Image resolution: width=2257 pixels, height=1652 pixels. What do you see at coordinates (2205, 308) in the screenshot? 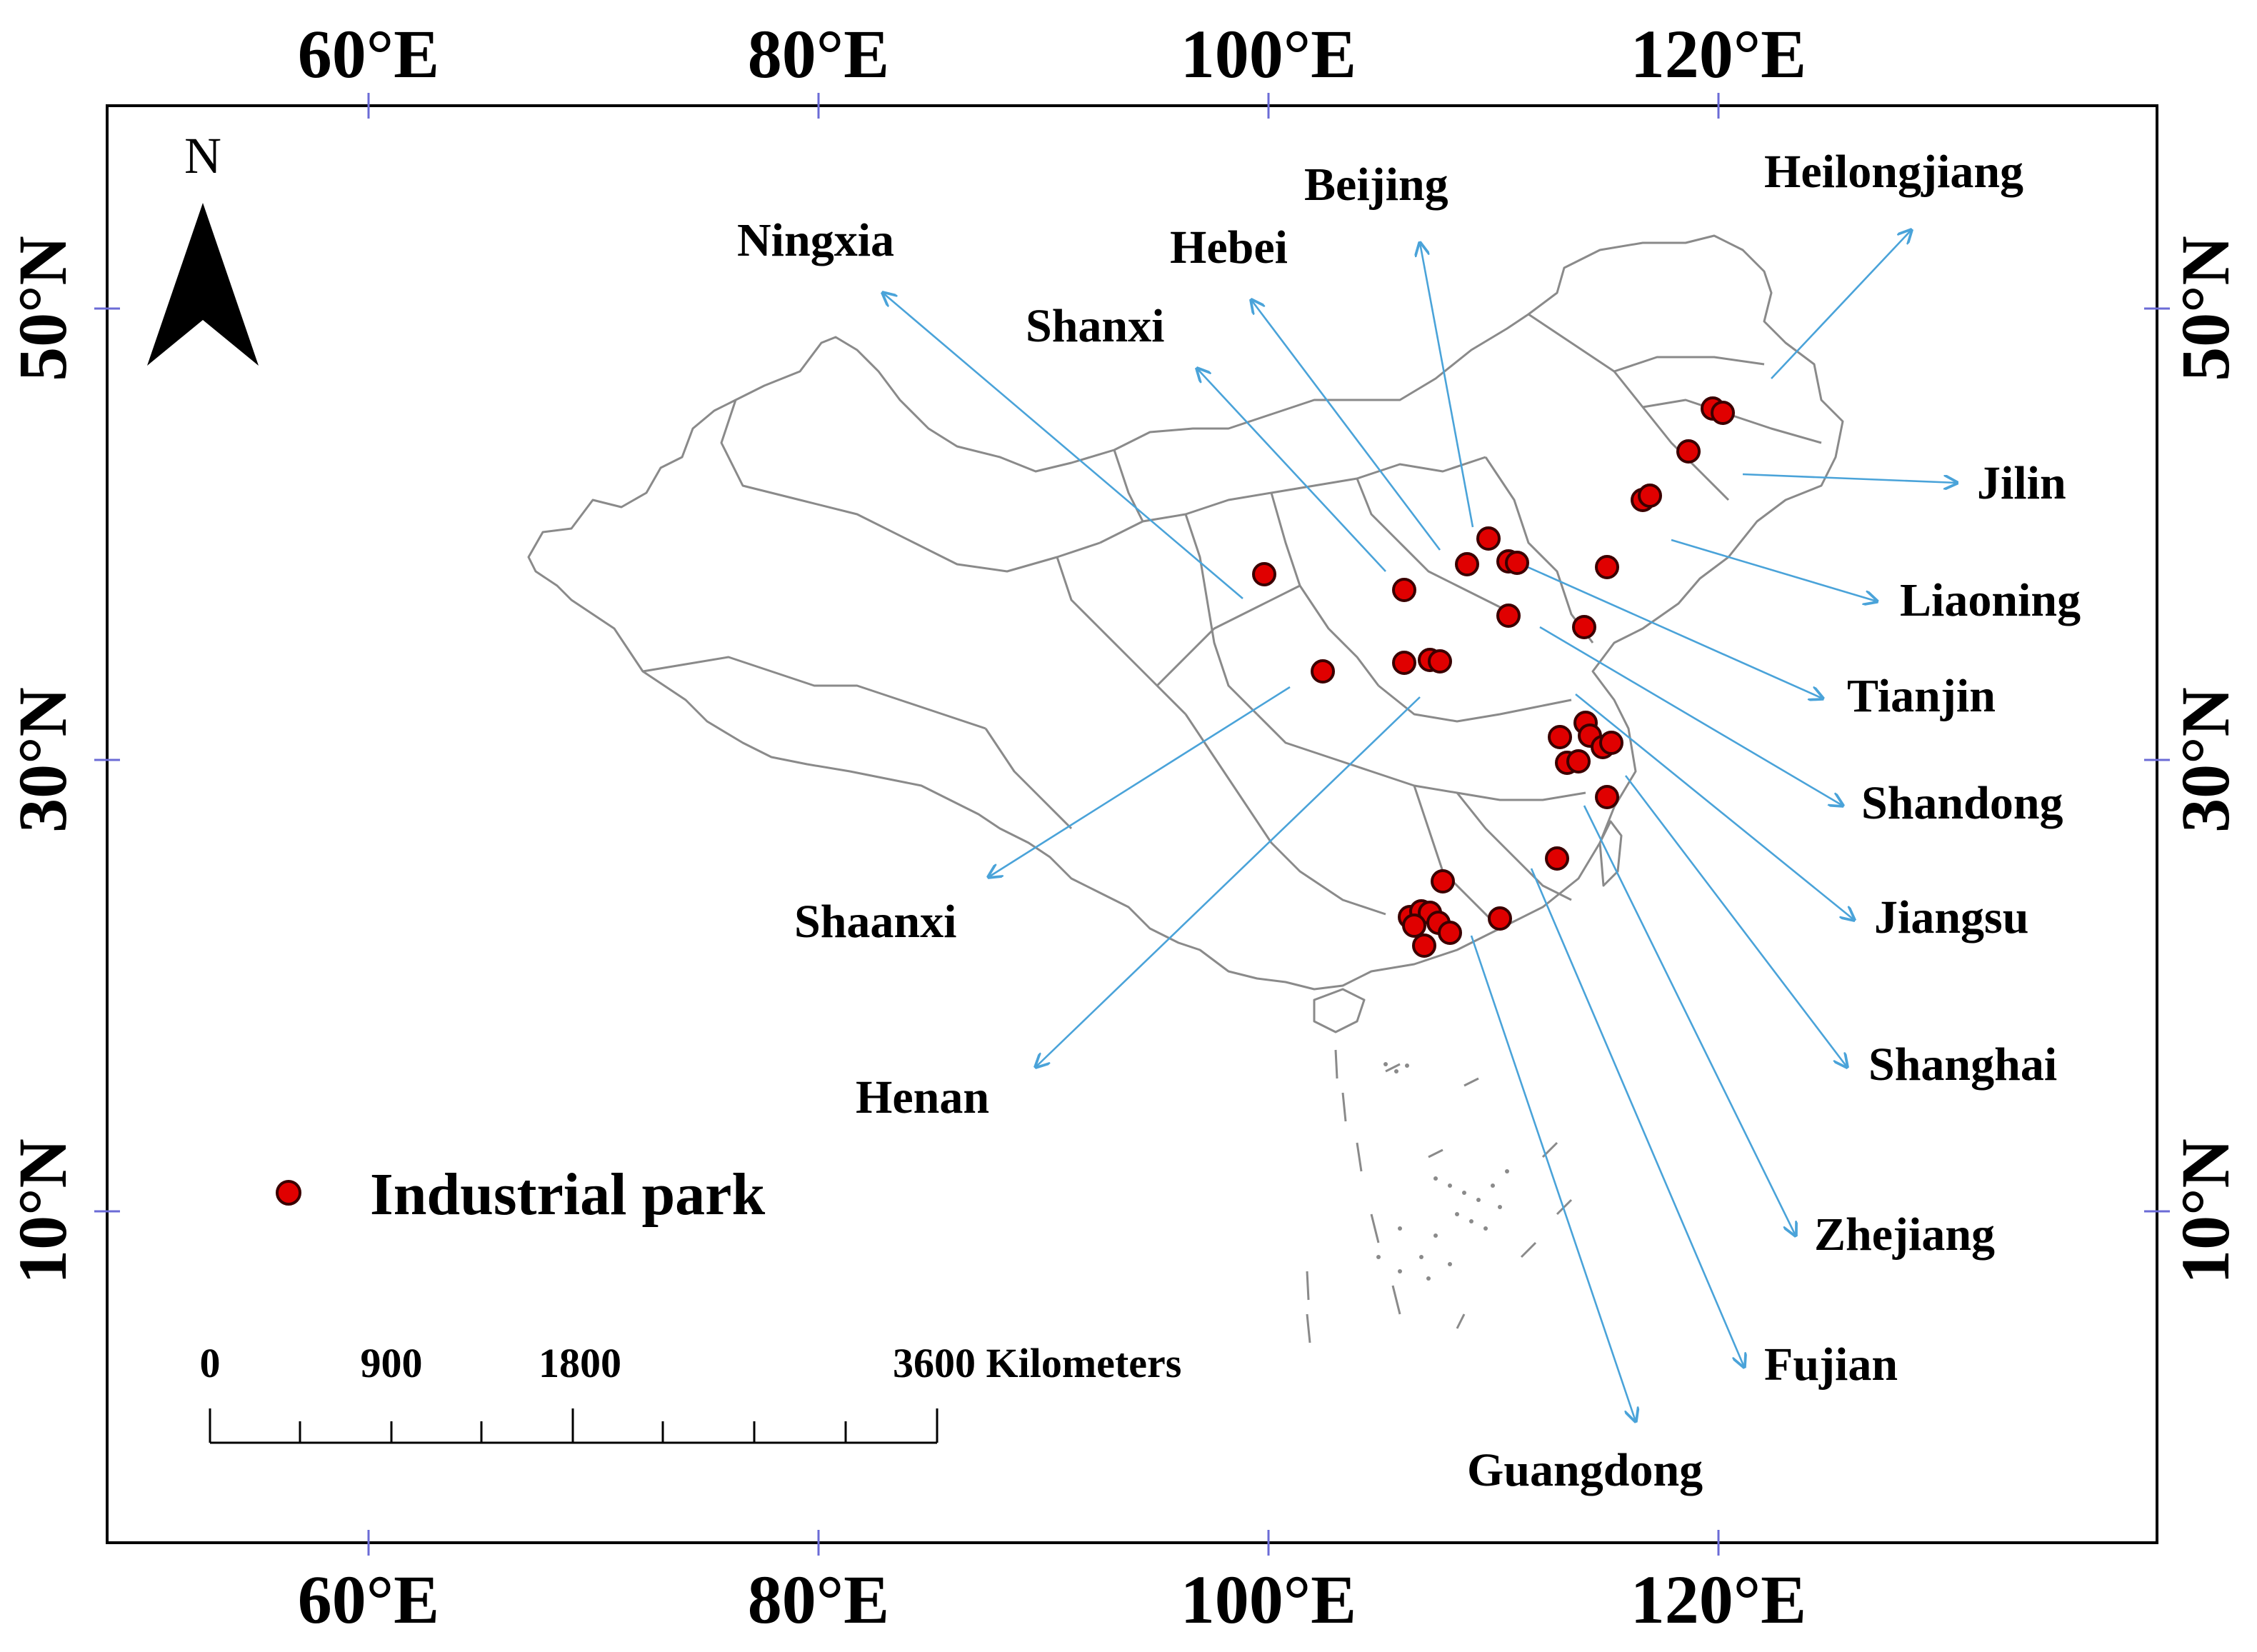
I see `right-axis-label: 50°N` at bounding box center [2205, 308].